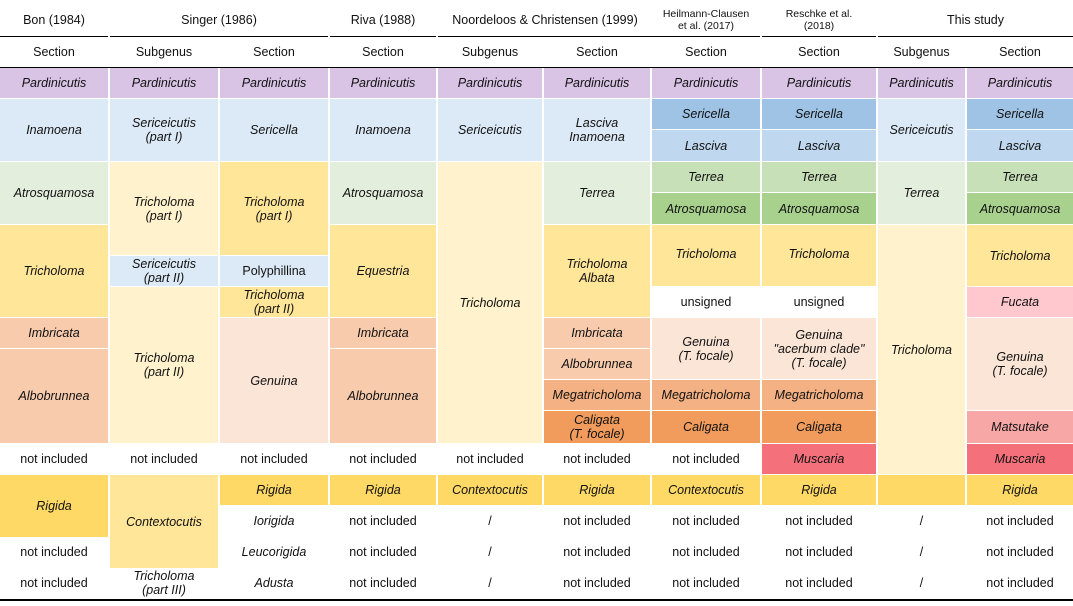  Describe the element at coordinates (1020, 302) in the screenshot. I see `cell: Fucata` at that location.